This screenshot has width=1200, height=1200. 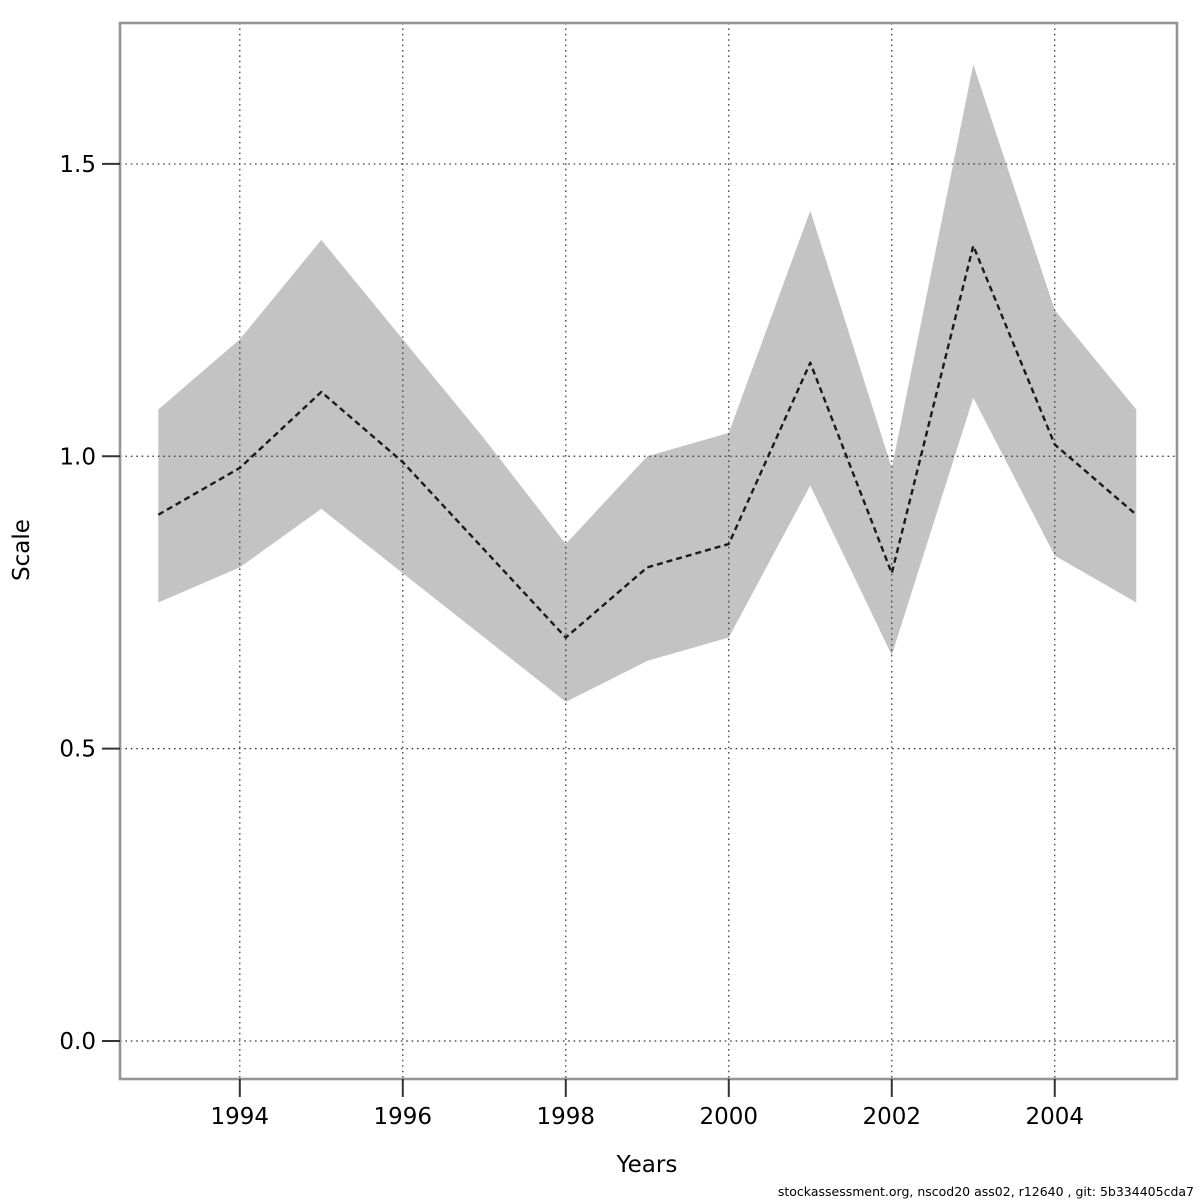 What do you see at coordinates (22, 550) in the screenshot?
I see `y-axis-title: Scale` at bounding box center [22, 550].